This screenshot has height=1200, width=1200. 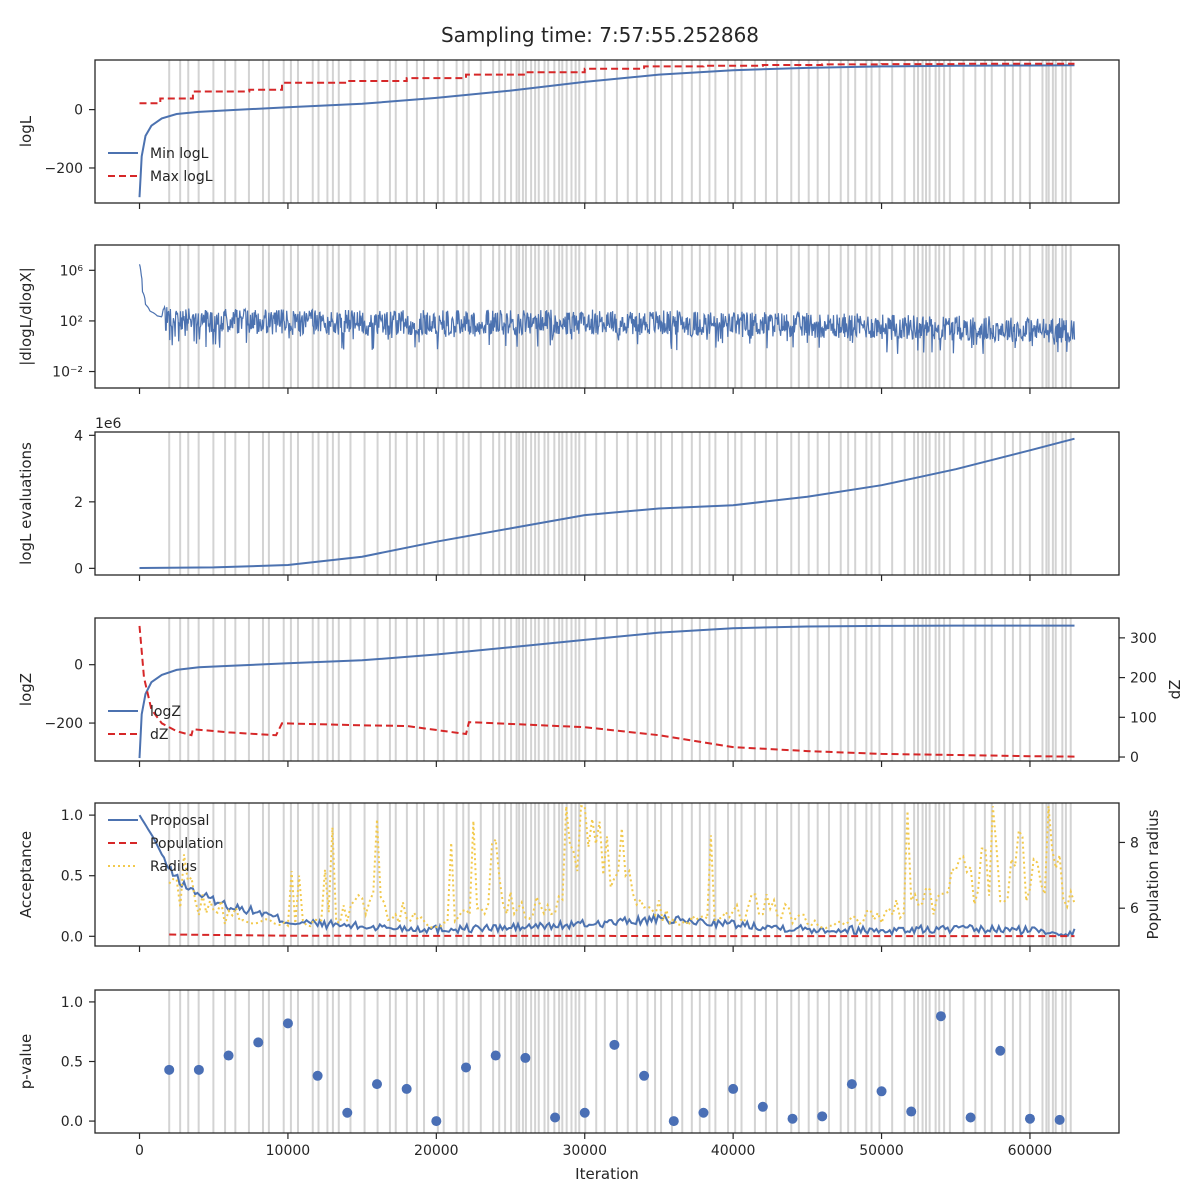 What do you see at coordinates (584, 1151) in the screenshot?
I see `x-tick-label: 30000` at bounding box center [584, 1151].